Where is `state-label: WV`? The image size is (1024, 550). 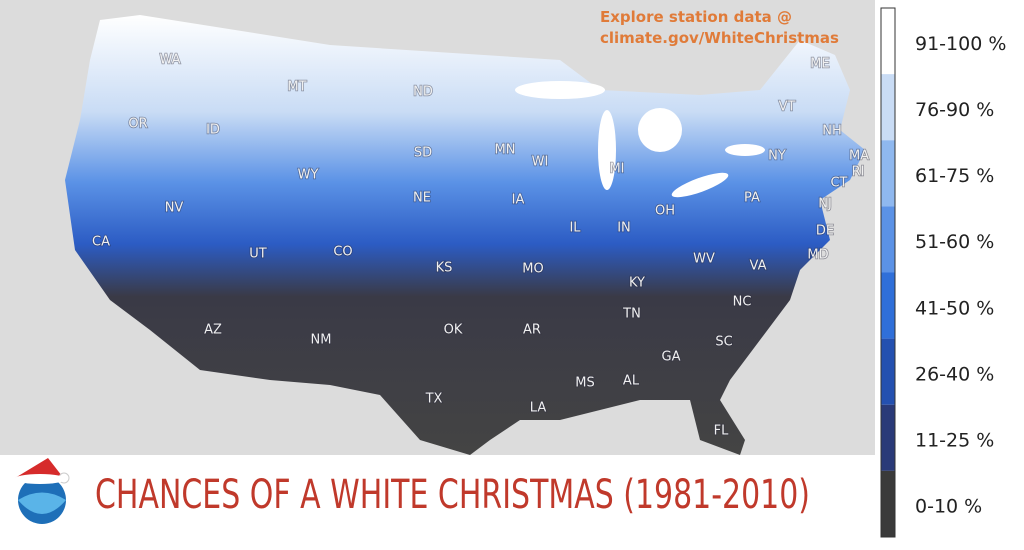 state-label: WV is located at coordinates (704, 259).